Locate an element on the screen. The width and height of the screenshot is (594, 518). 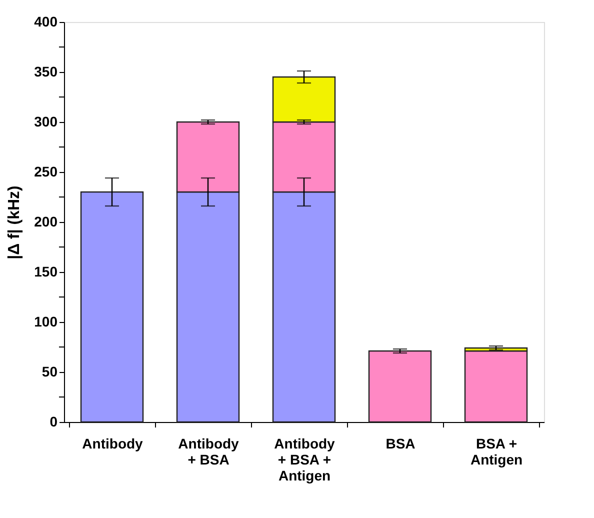
y-axis-title: |Δ f| (kHz) is located at coordinates (15, 223).